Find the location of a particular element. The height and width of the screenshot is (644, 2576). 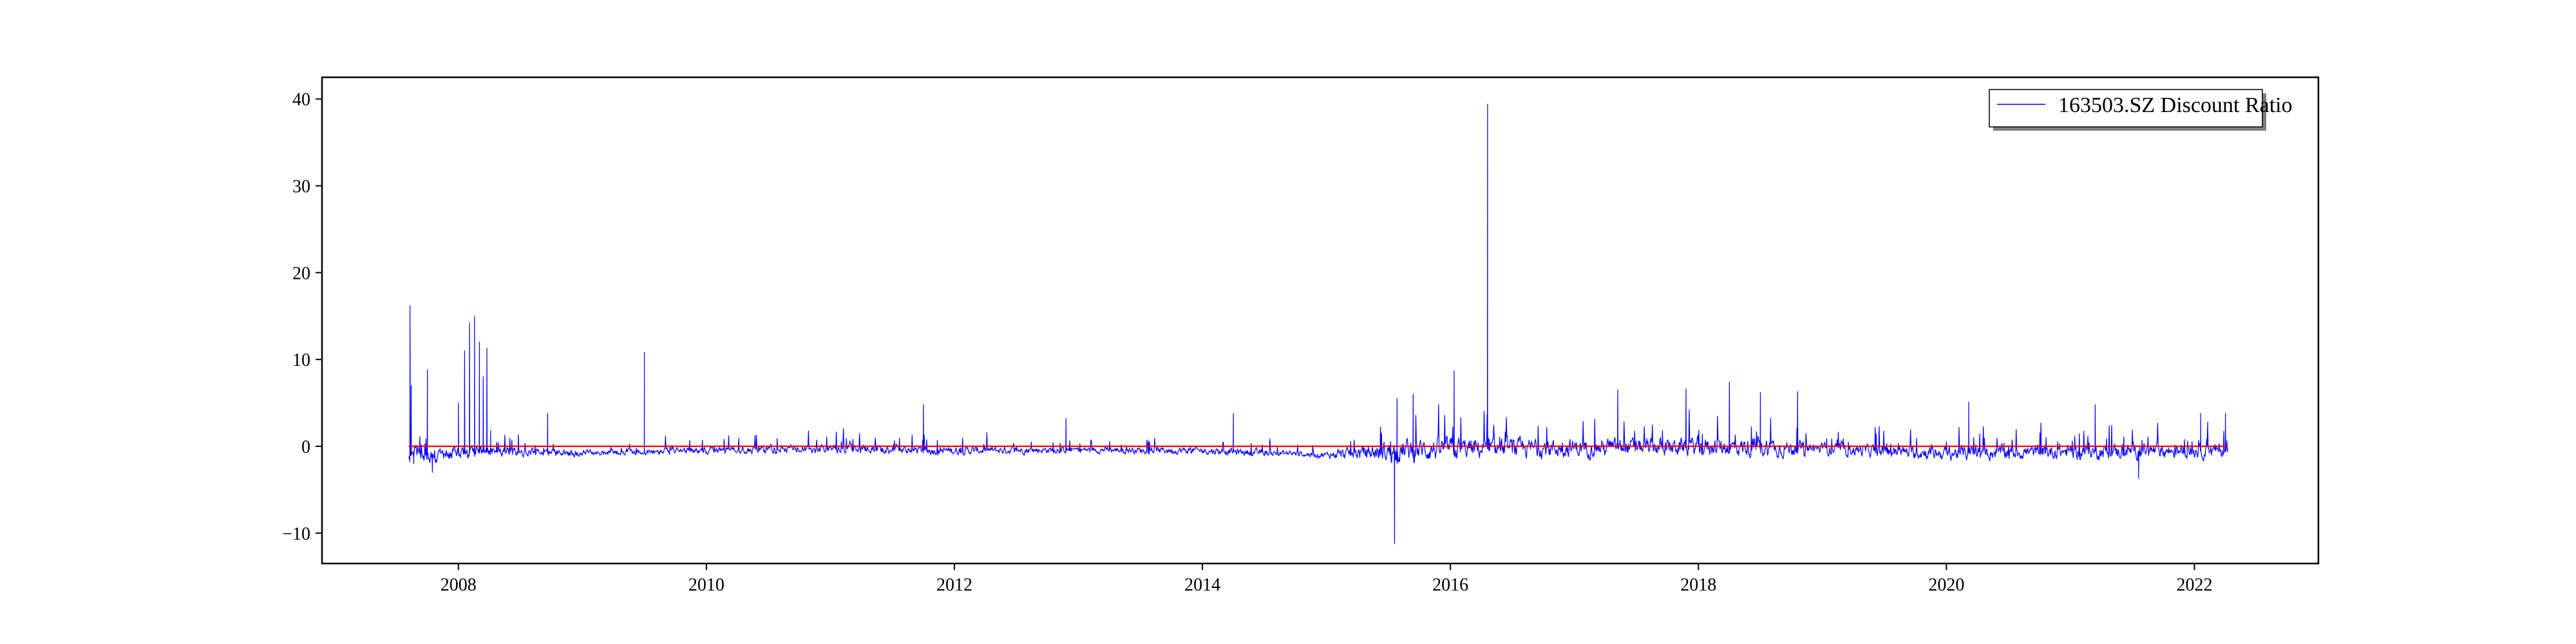

y-tick-label: 30 is located at coordinates (301, 187).